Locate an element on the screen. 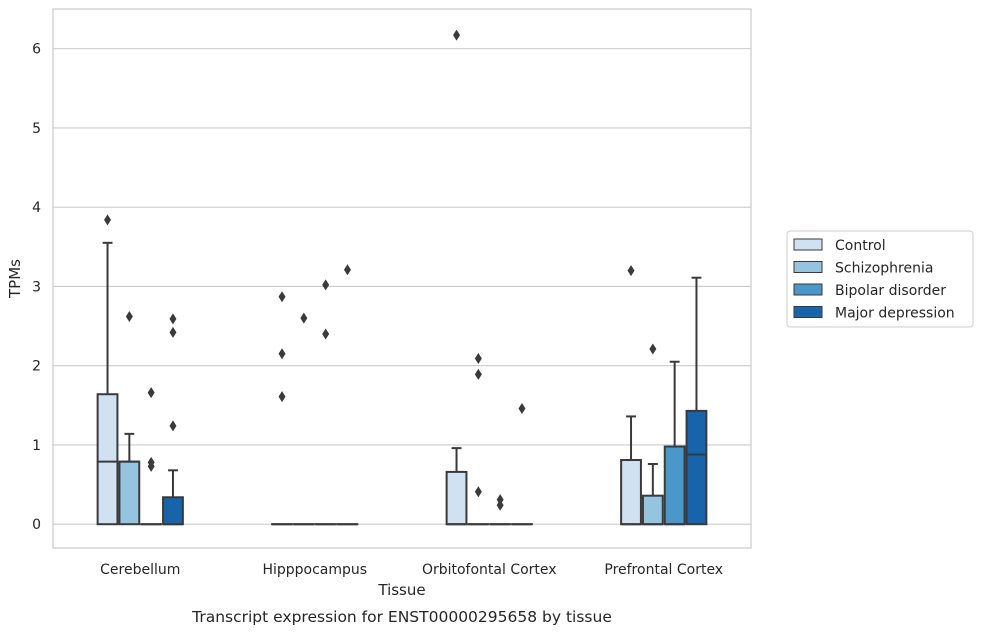 This screenshot has width=983, height=634. y-tick-label: 6 is located at coordinates (36, 50).